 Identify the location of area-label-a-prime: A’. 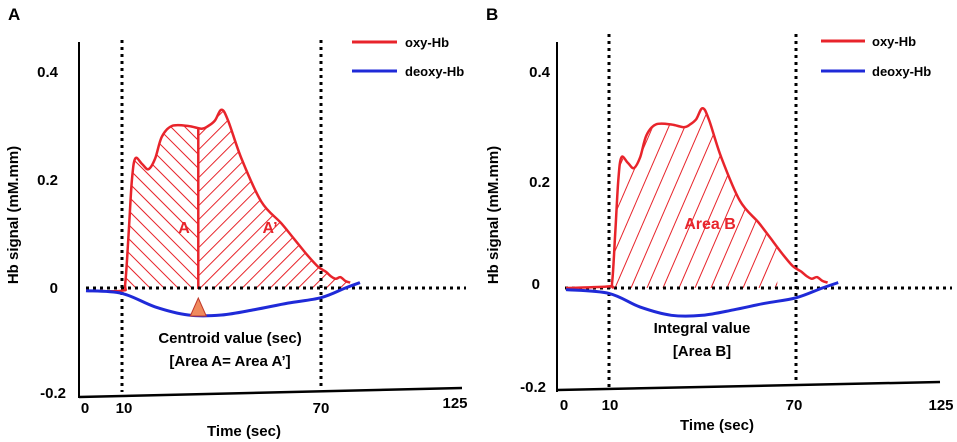
(269, 228).